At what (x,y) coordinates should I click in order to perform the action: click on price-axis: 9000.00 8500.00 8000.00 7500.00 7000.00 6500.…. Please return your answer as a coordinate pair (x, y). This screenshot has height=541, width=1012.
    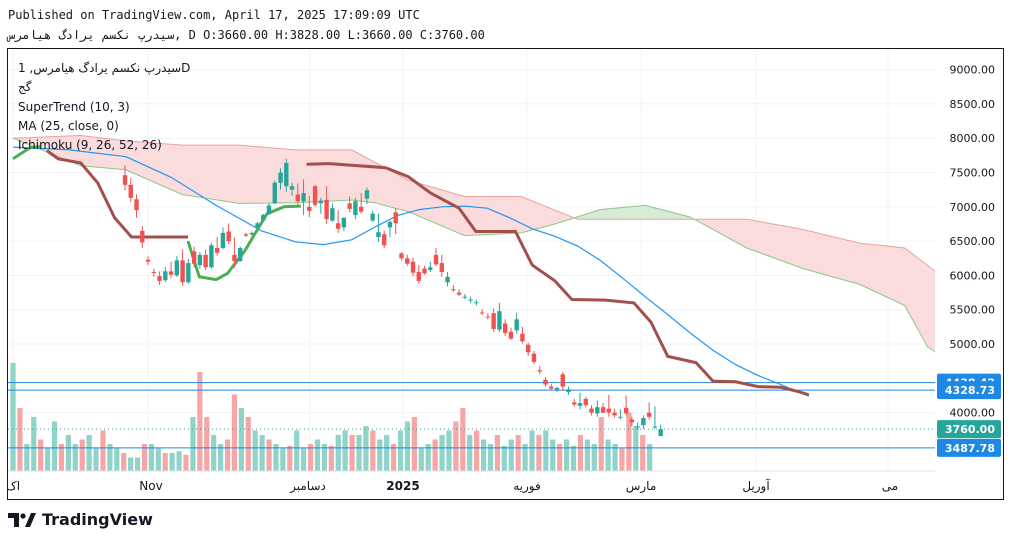
    Looking at the image, I should click on (969, 274).